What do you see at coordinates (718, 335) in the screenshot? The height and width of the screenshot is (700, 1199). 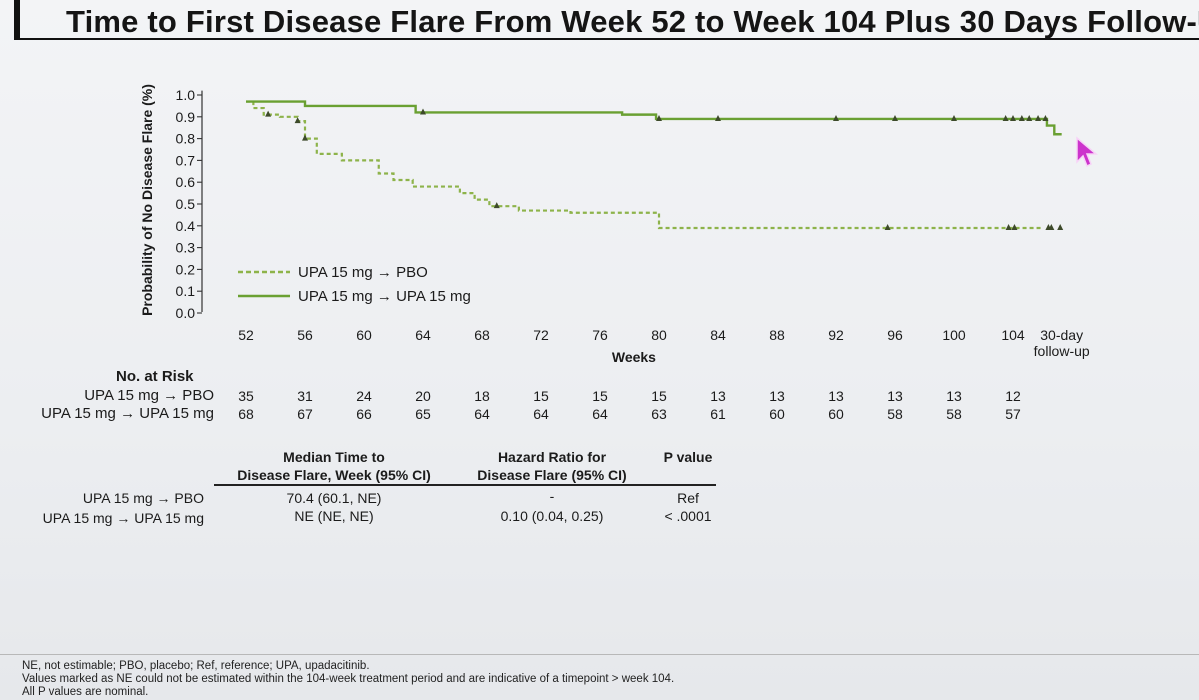 I see `x-tick-label: 84` at bounding box center [718, 335].